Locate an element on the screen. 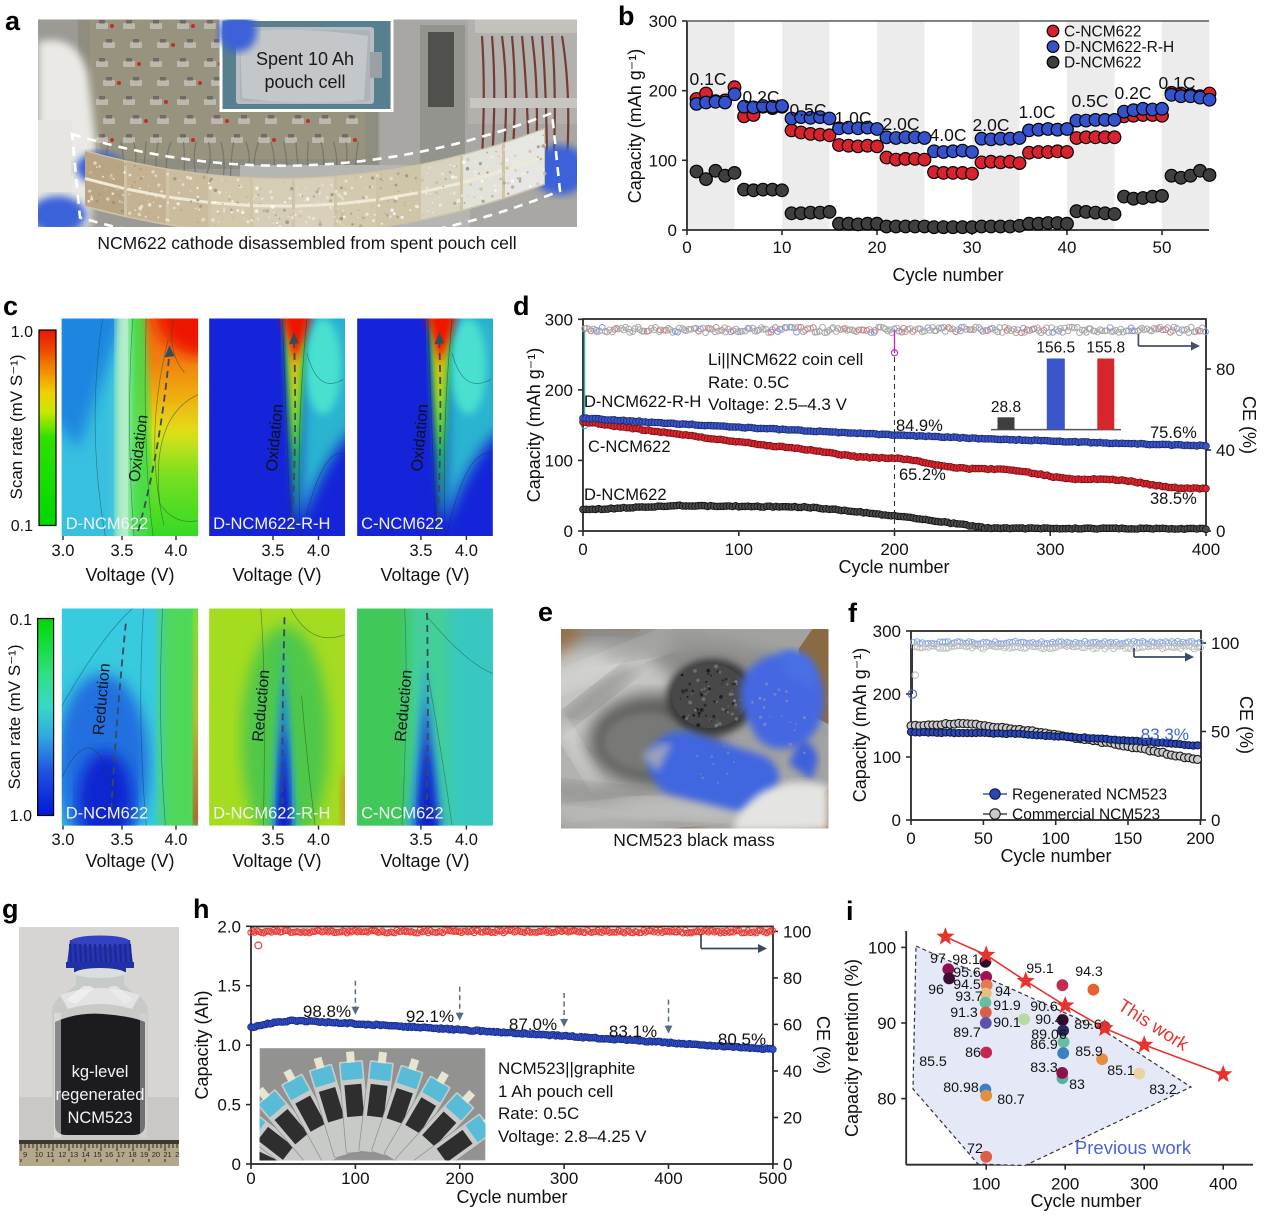 The height and width of the screenshot is (1216, 1264). svg-text: 91.9 is located at coordinates (1007, 1006).